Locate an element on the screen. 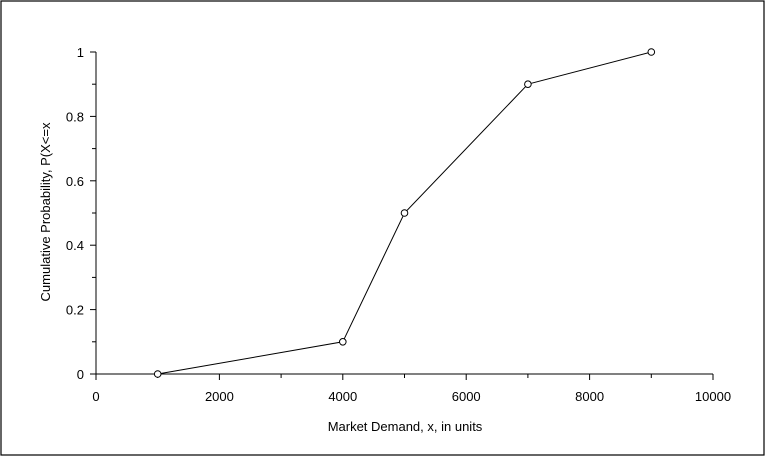 The image size is (765, 456). x-tick-label: 4000 is located at coordinates (342, 396).